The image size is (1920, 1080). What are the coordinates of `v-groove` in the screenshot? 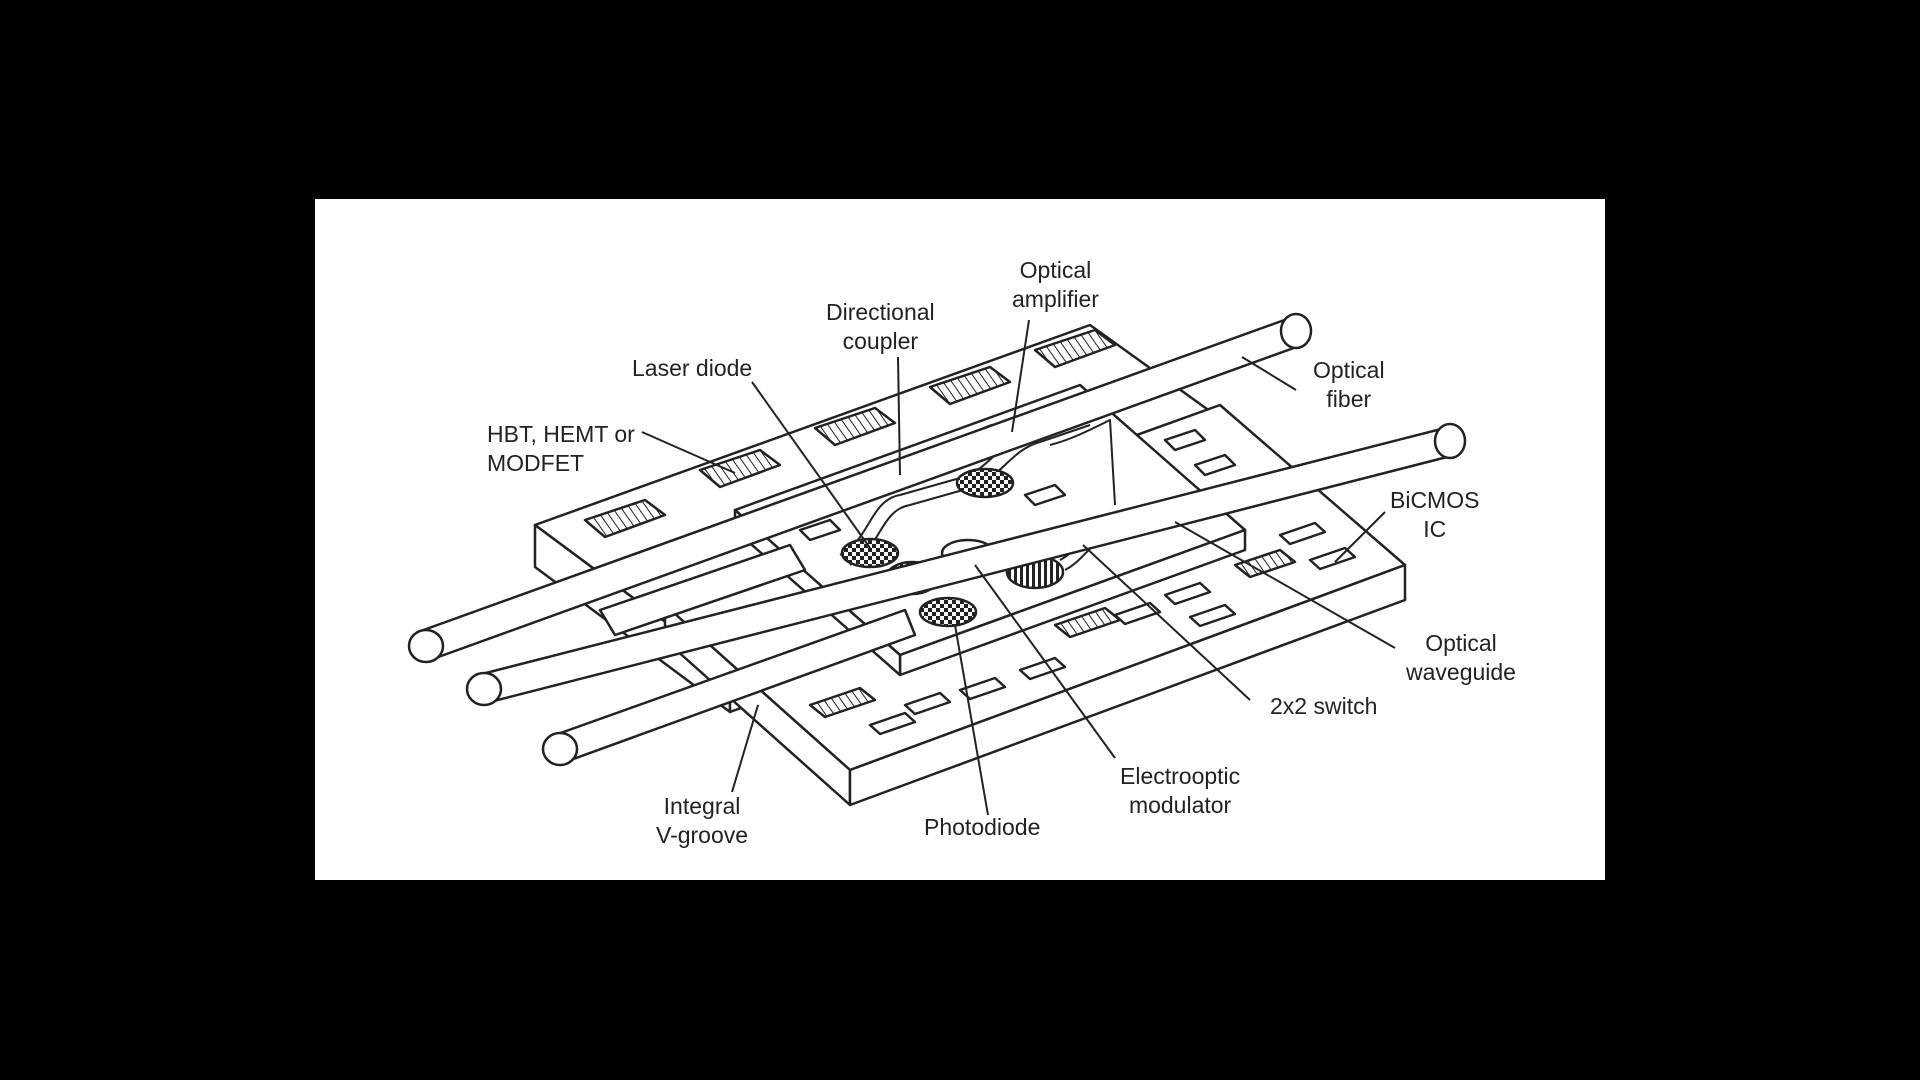 It's located at (702, 590).